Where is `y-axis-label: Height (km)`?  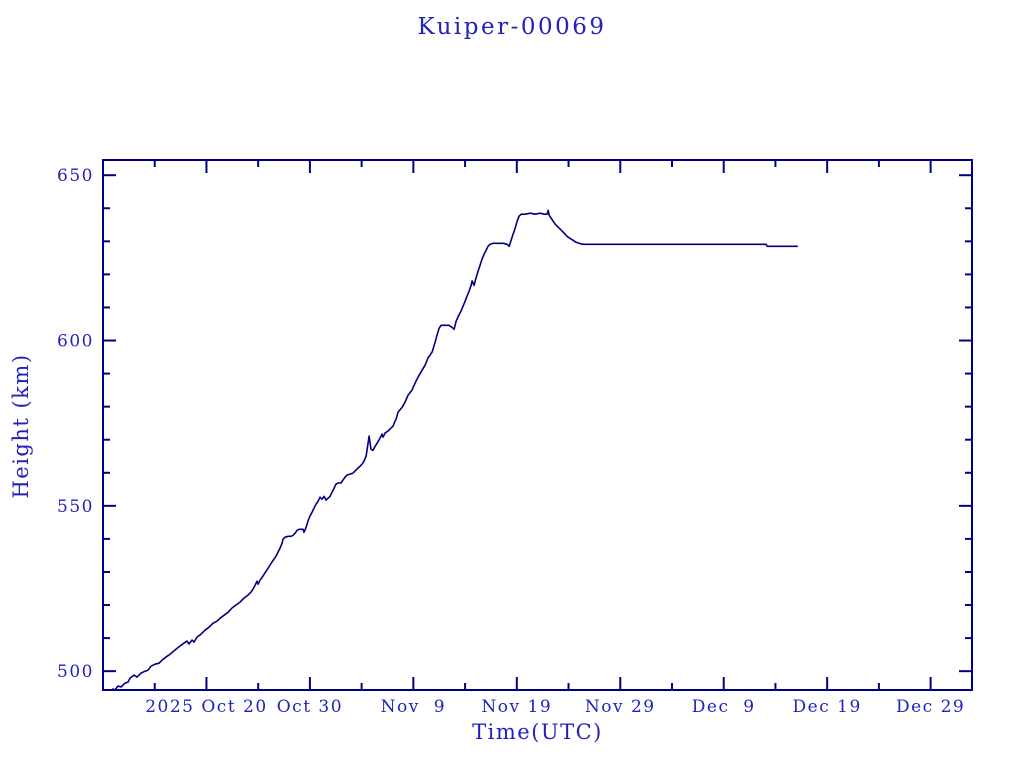 y-axis-label: Height (km) is located at coordinates (21, 426).